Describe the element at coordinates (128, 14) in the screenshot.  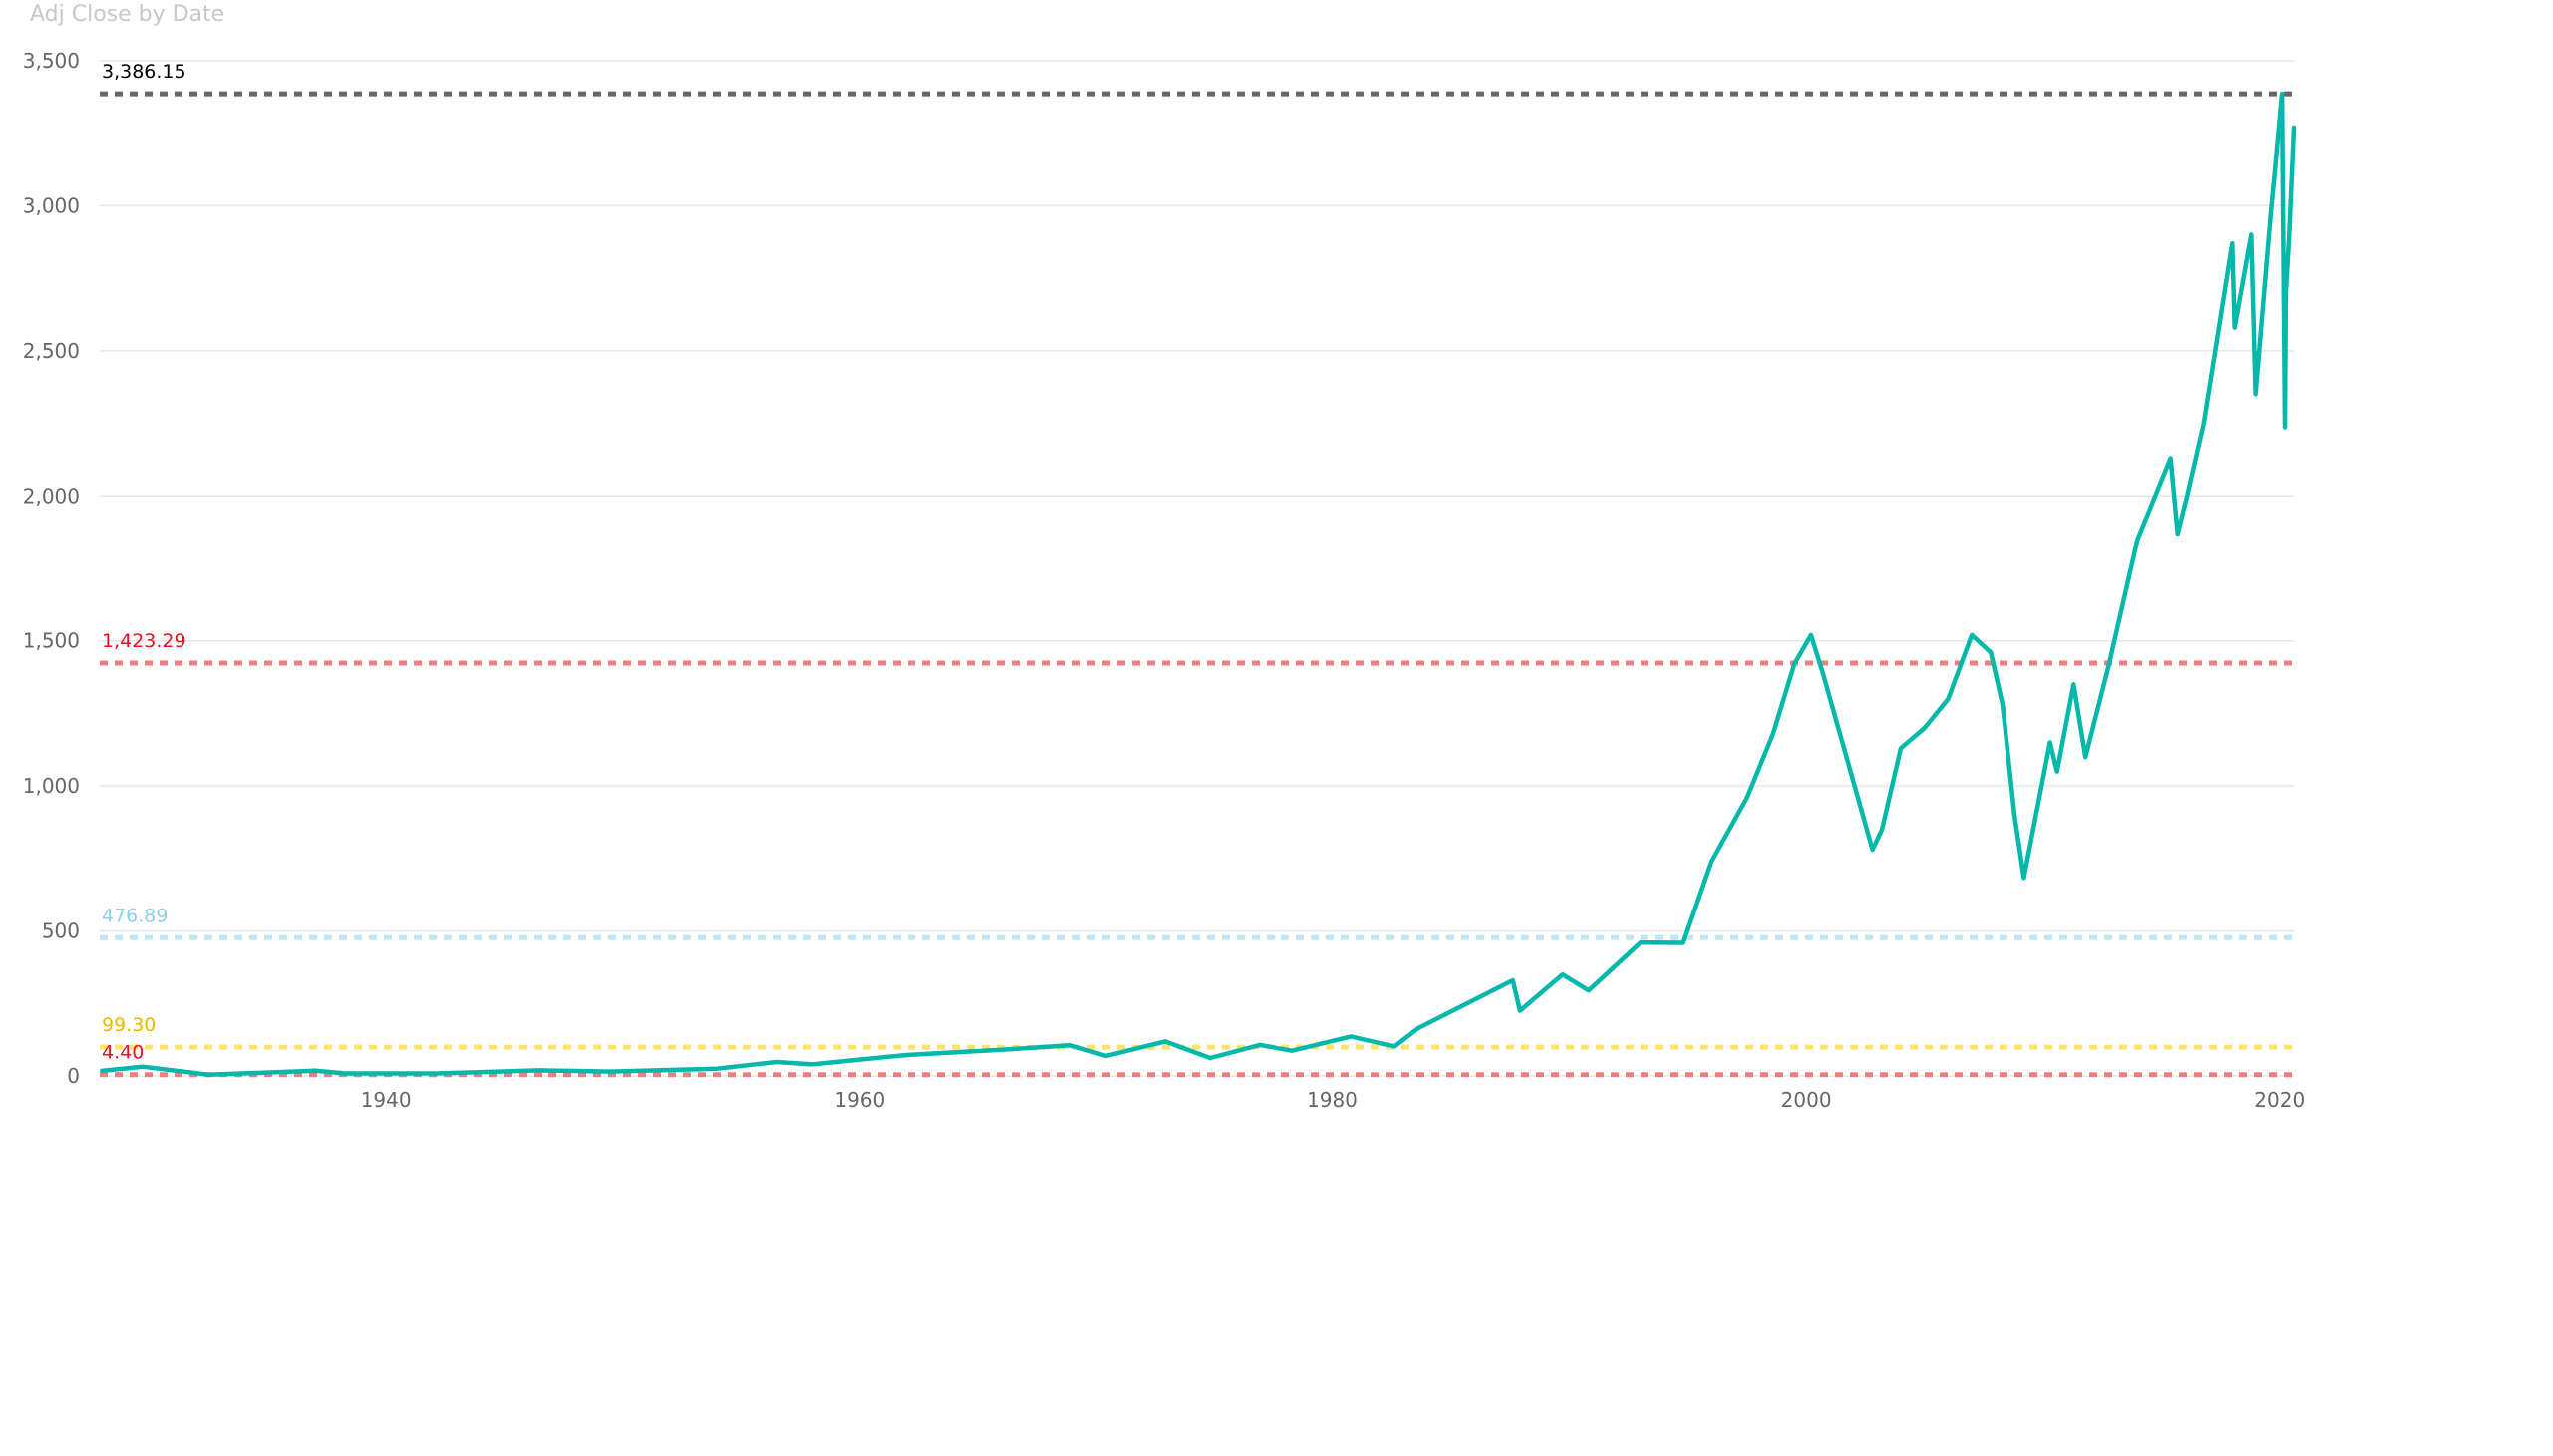
I see `chart-title: Adj Close by Date` at that location.